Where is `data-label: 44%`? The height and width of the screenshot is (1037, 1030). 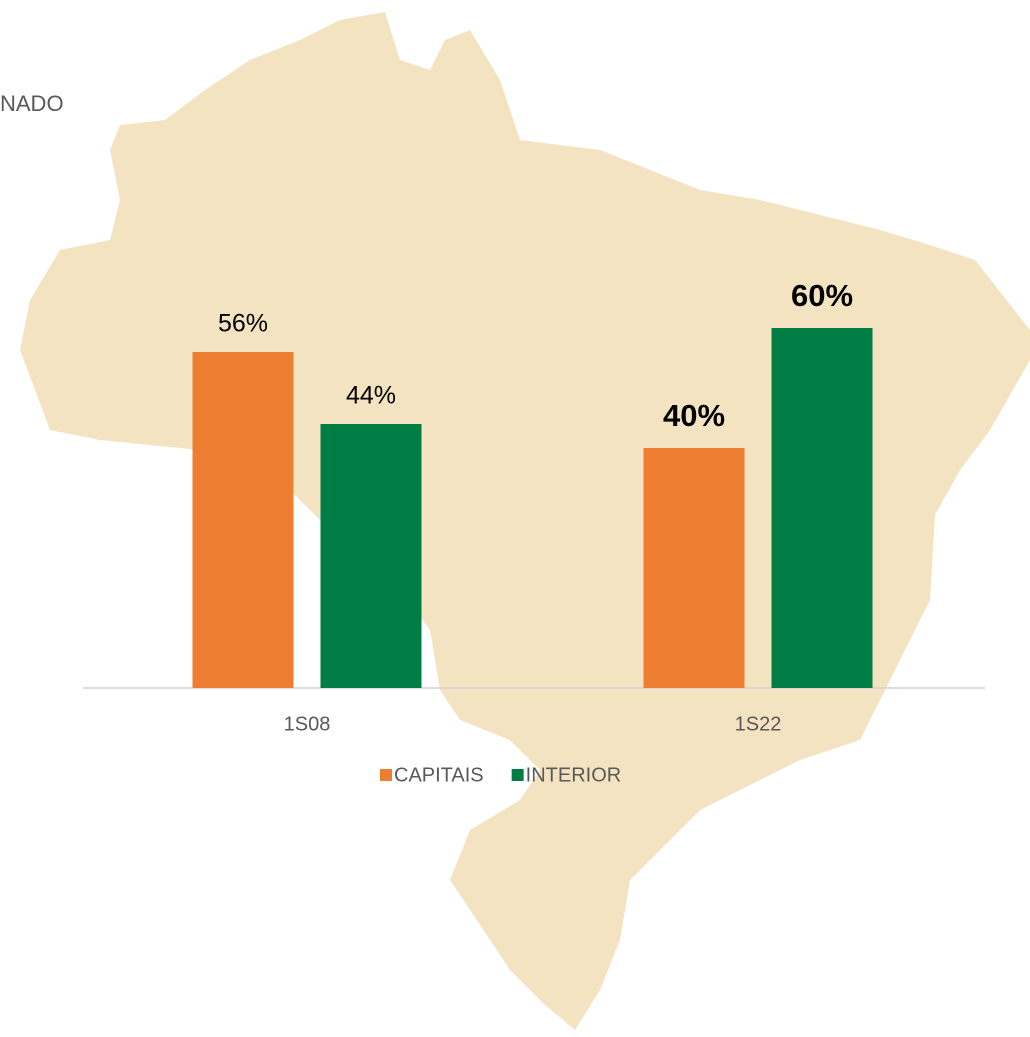
data-label: 44% is located at coordinates (371, 396).